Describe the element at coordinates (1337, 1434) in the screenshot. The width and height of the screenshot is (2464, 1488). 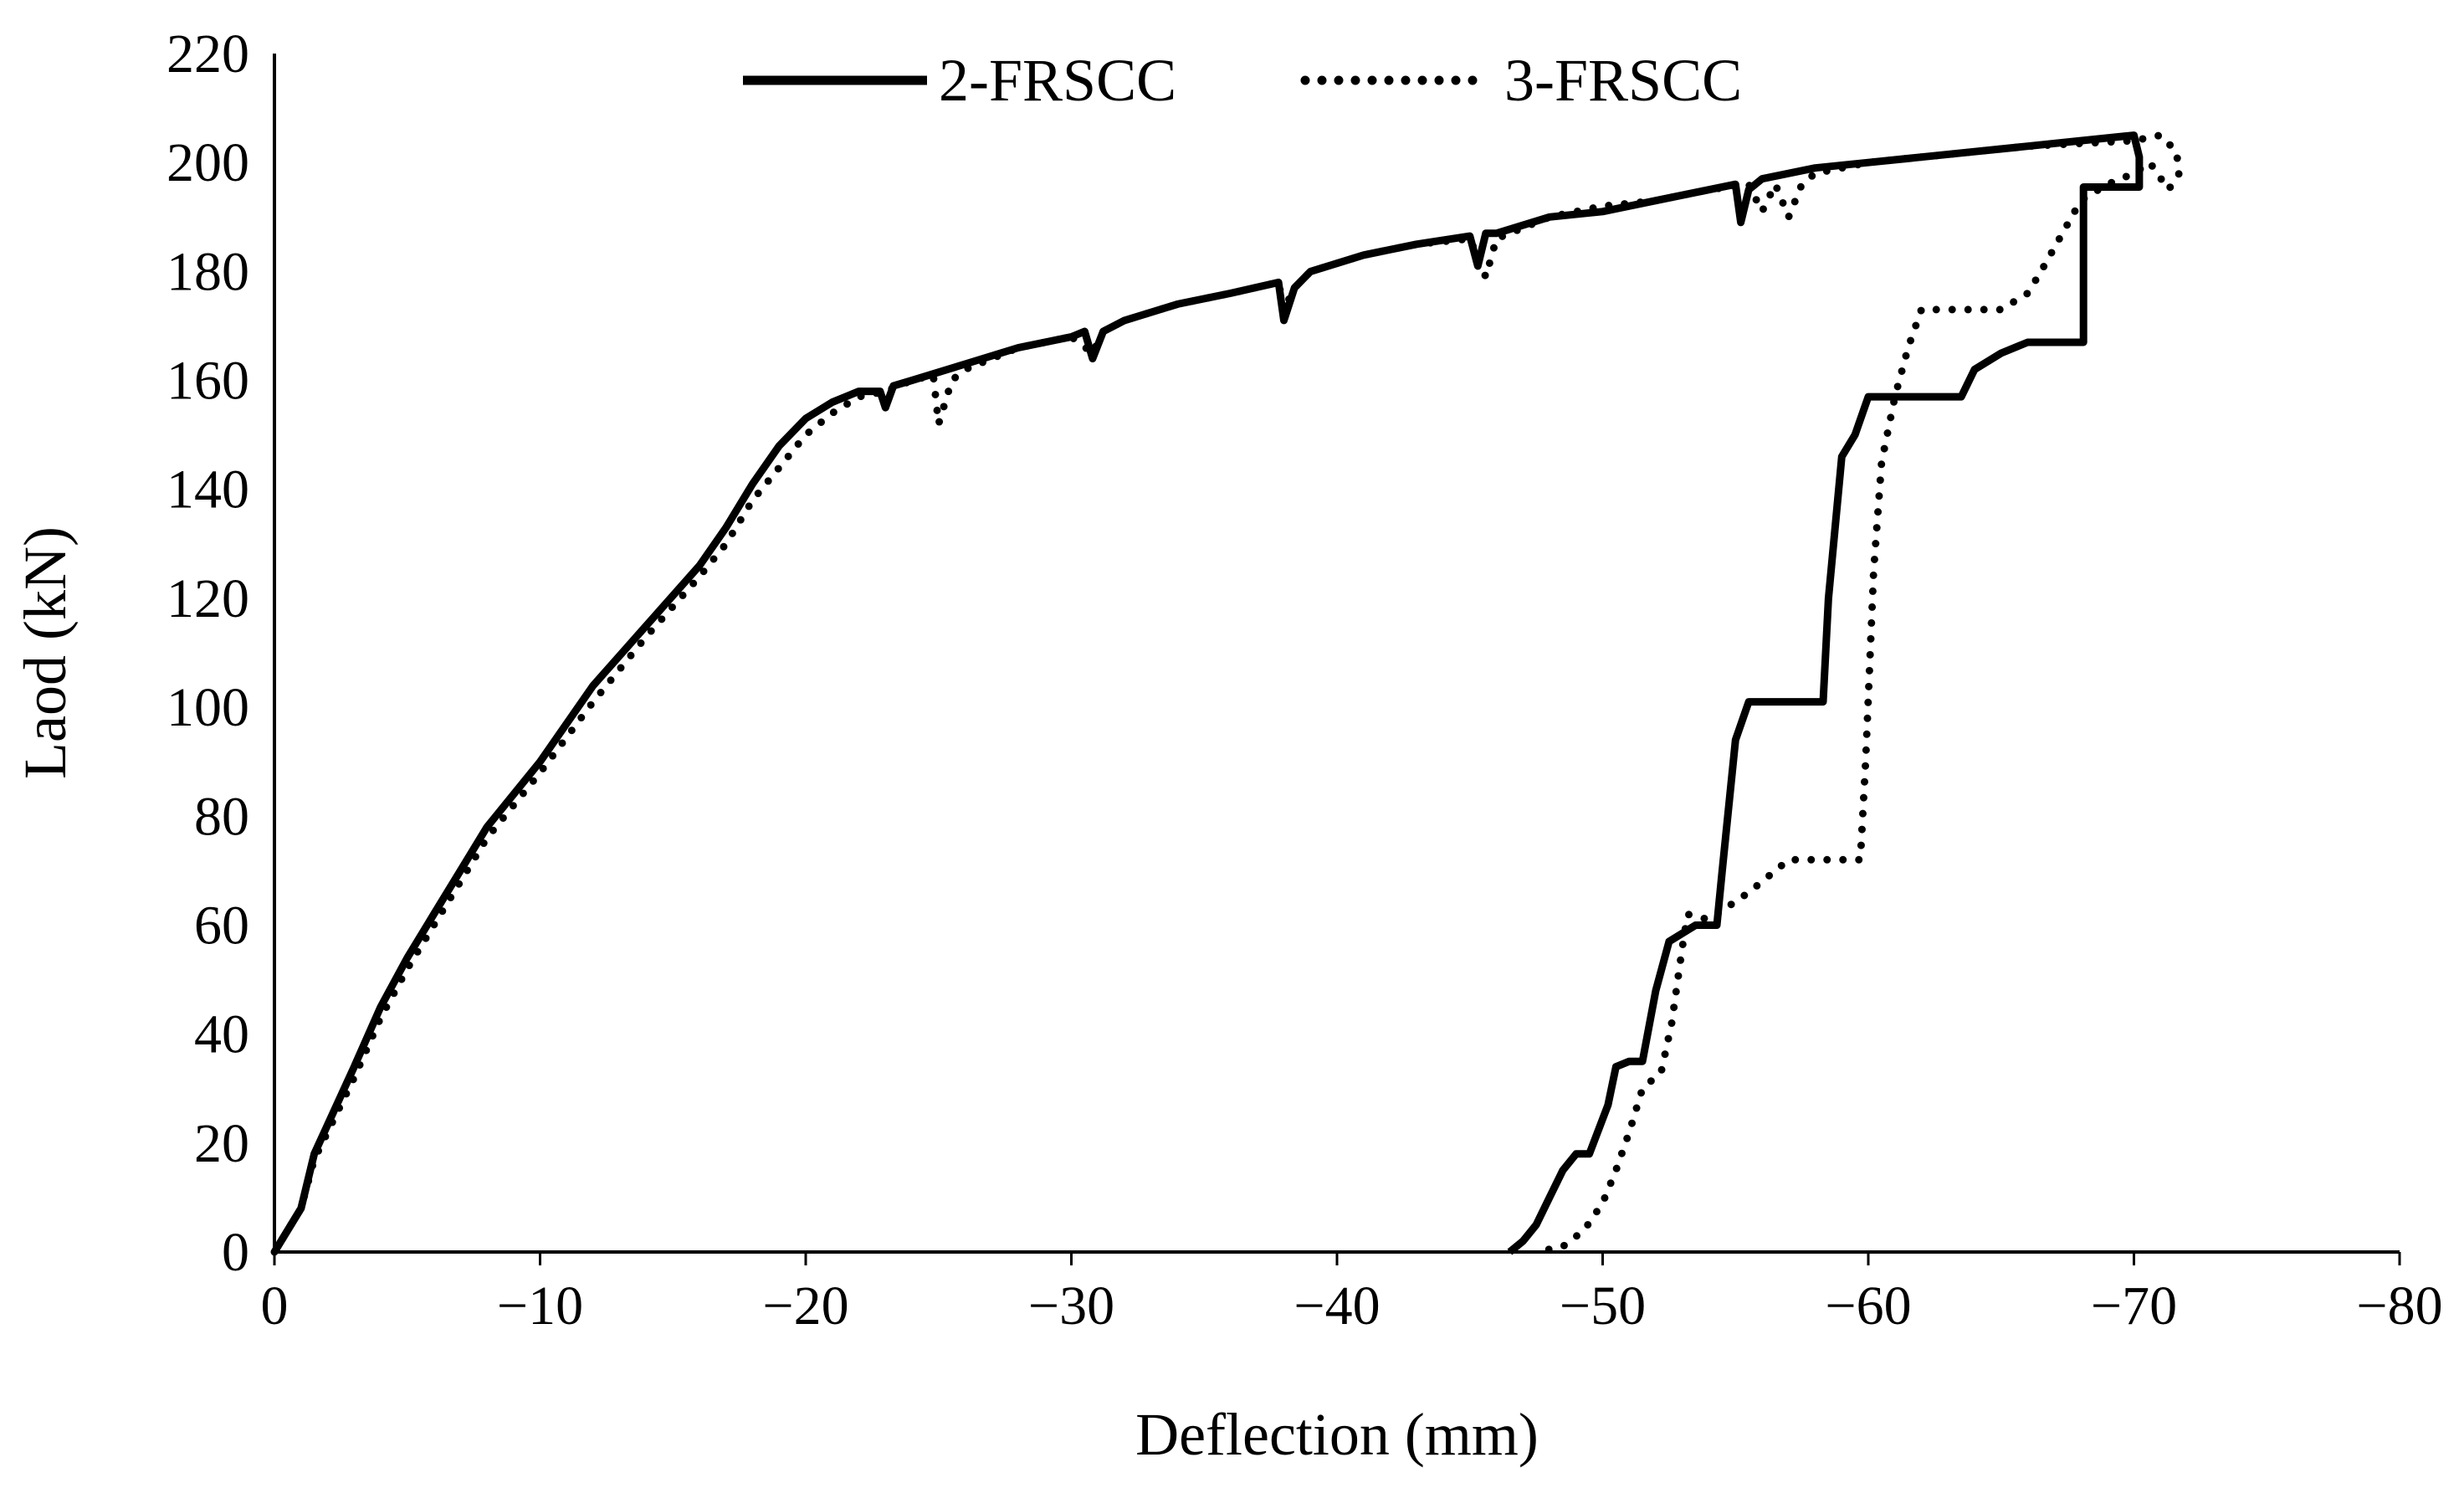
I see `x-axis-title: Deflection (mm)` at that location.